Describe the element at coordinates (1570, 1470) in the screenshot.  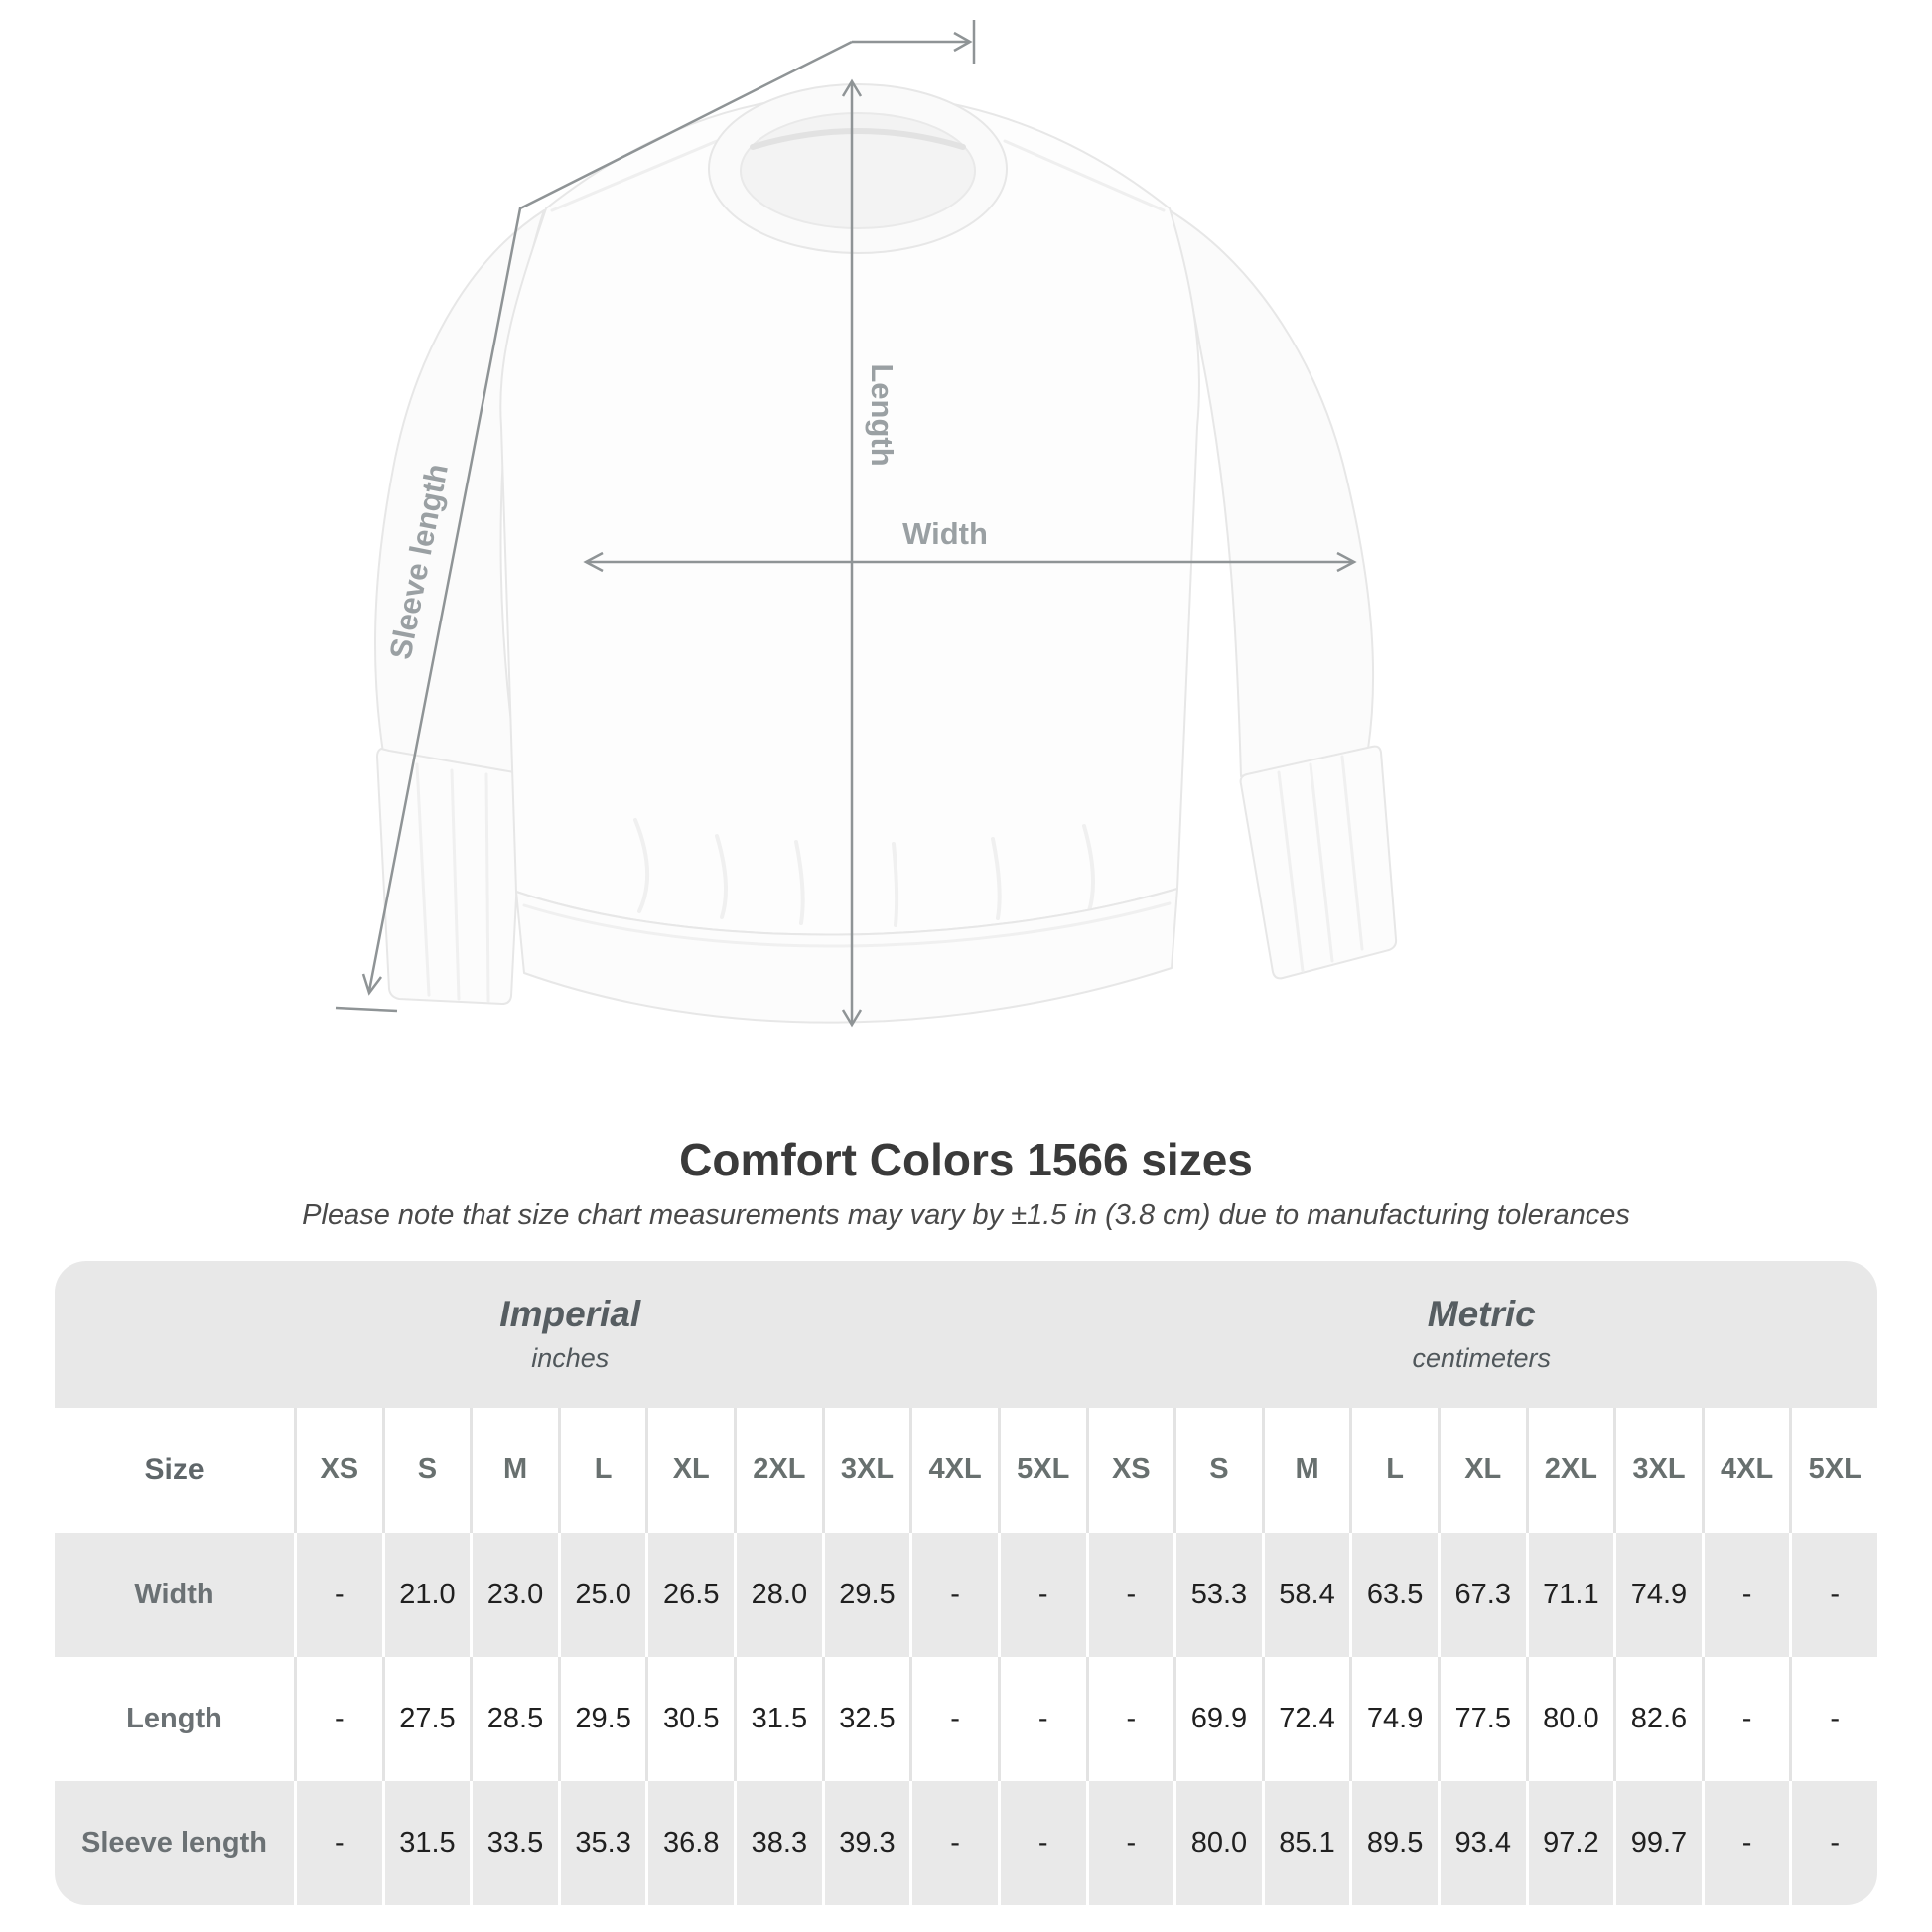
I see `size-header-metric: 2XL` at that location.